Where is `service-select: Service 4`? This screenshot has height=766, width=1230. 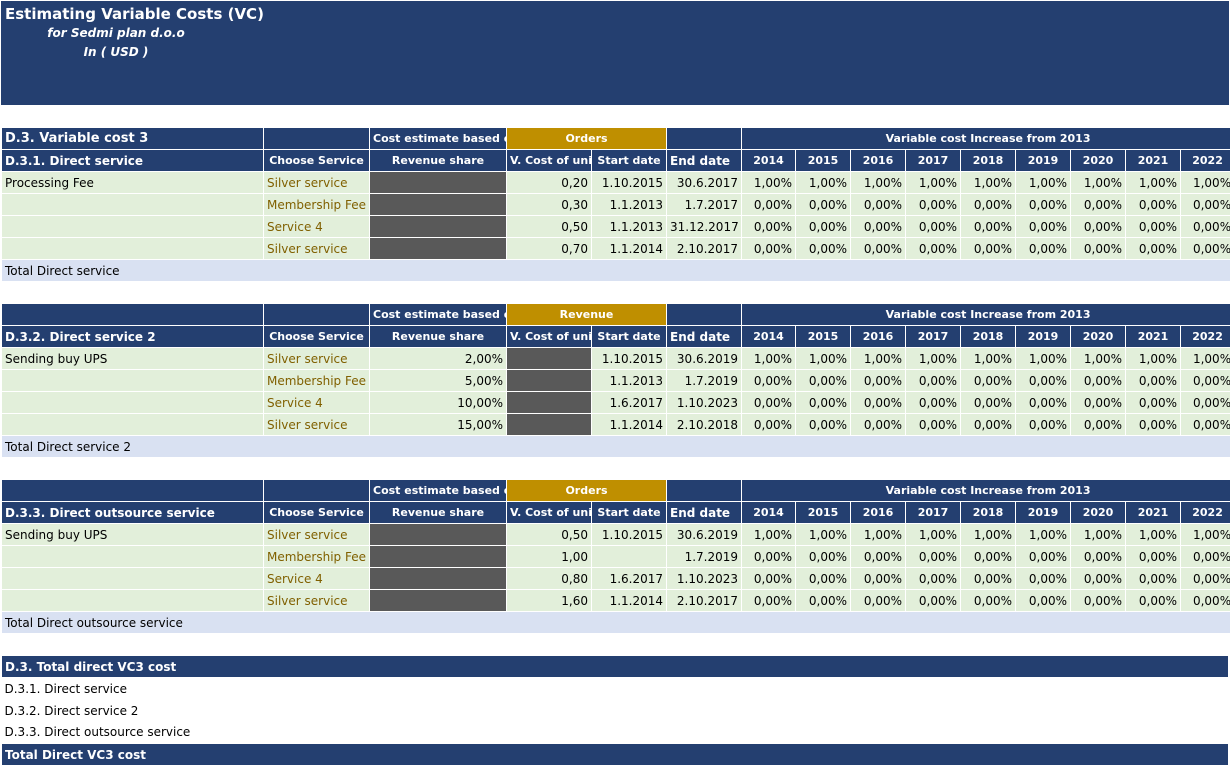 service-select: Service 4 is located at coordinates (316, 402).